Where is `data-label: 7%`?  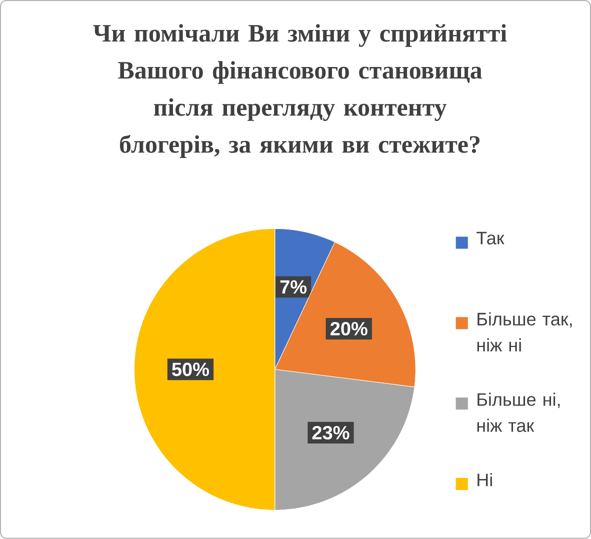 data-label: 7% is located at coordinates (293, 287).